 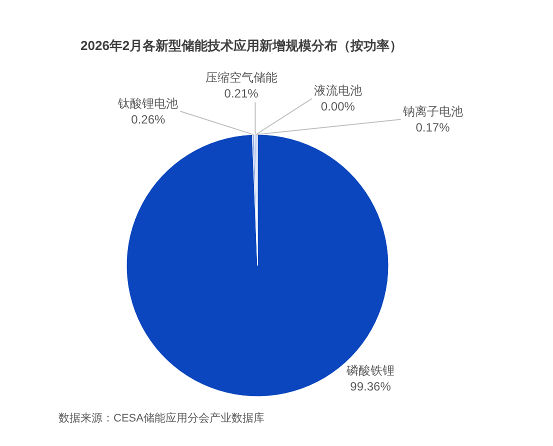 I want to click on data-label: 0.17%, so click(x=433, y=127).